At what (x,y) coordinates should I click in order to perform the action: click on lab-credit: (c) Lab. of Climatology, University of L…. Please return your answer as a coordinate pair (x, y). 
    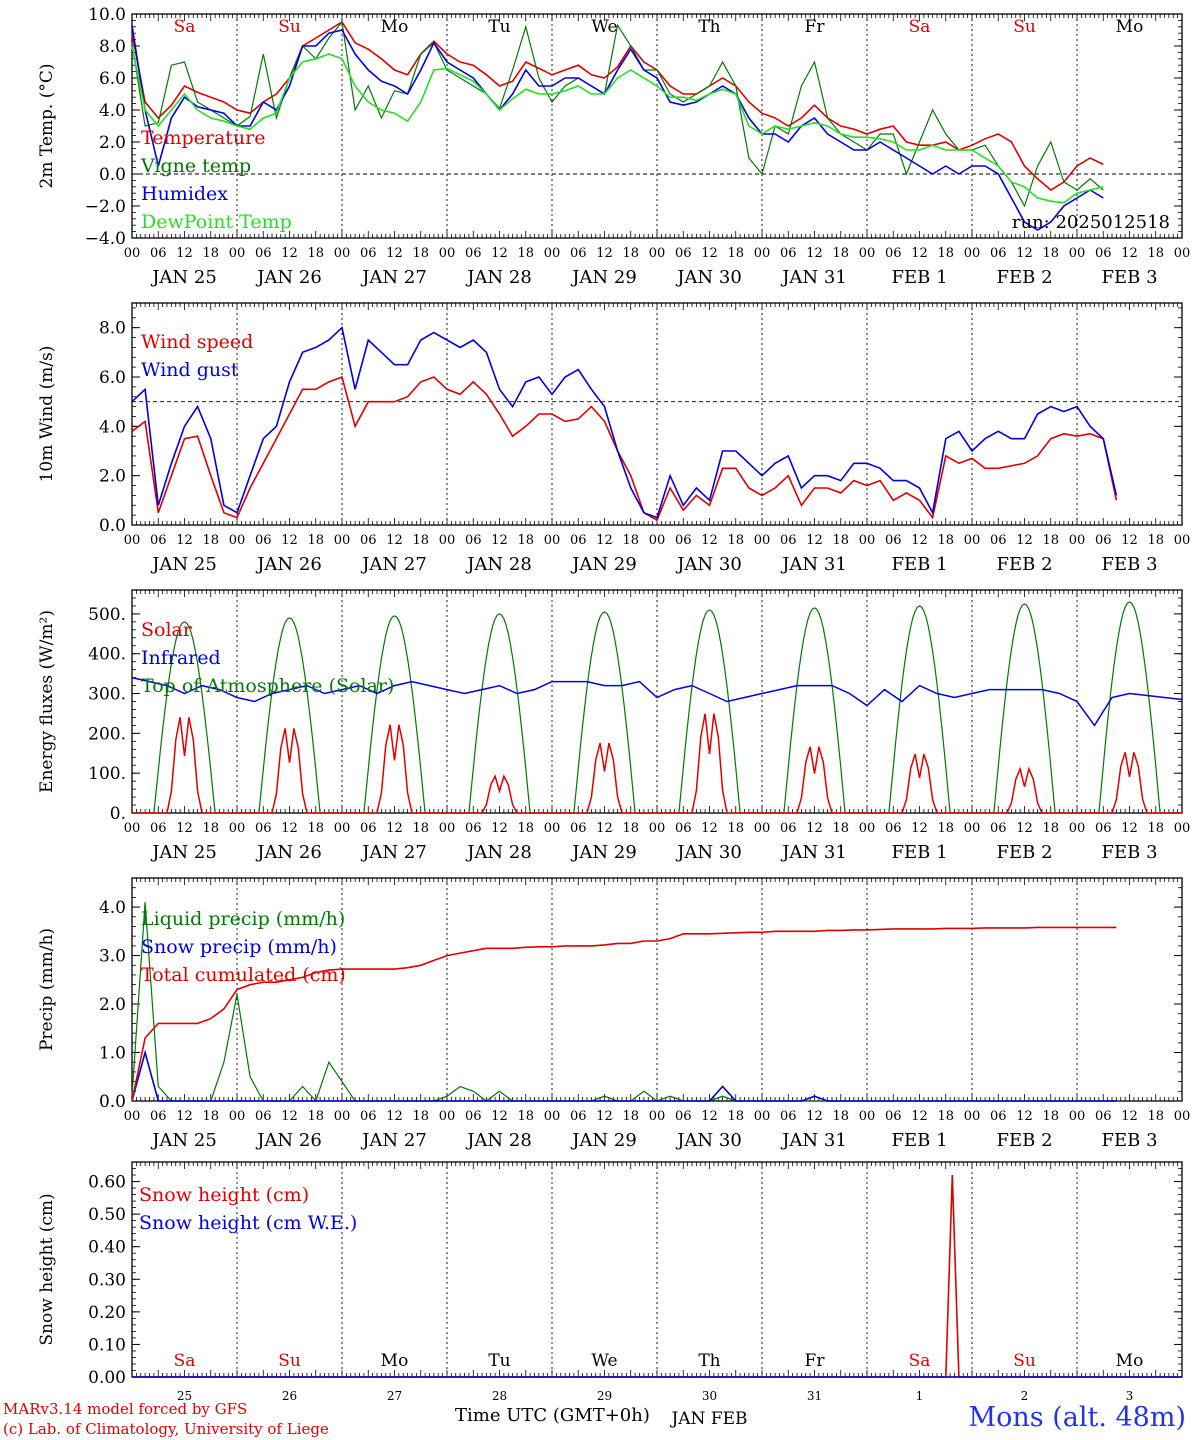
    Looking at the image, I should click on (166, 1429).